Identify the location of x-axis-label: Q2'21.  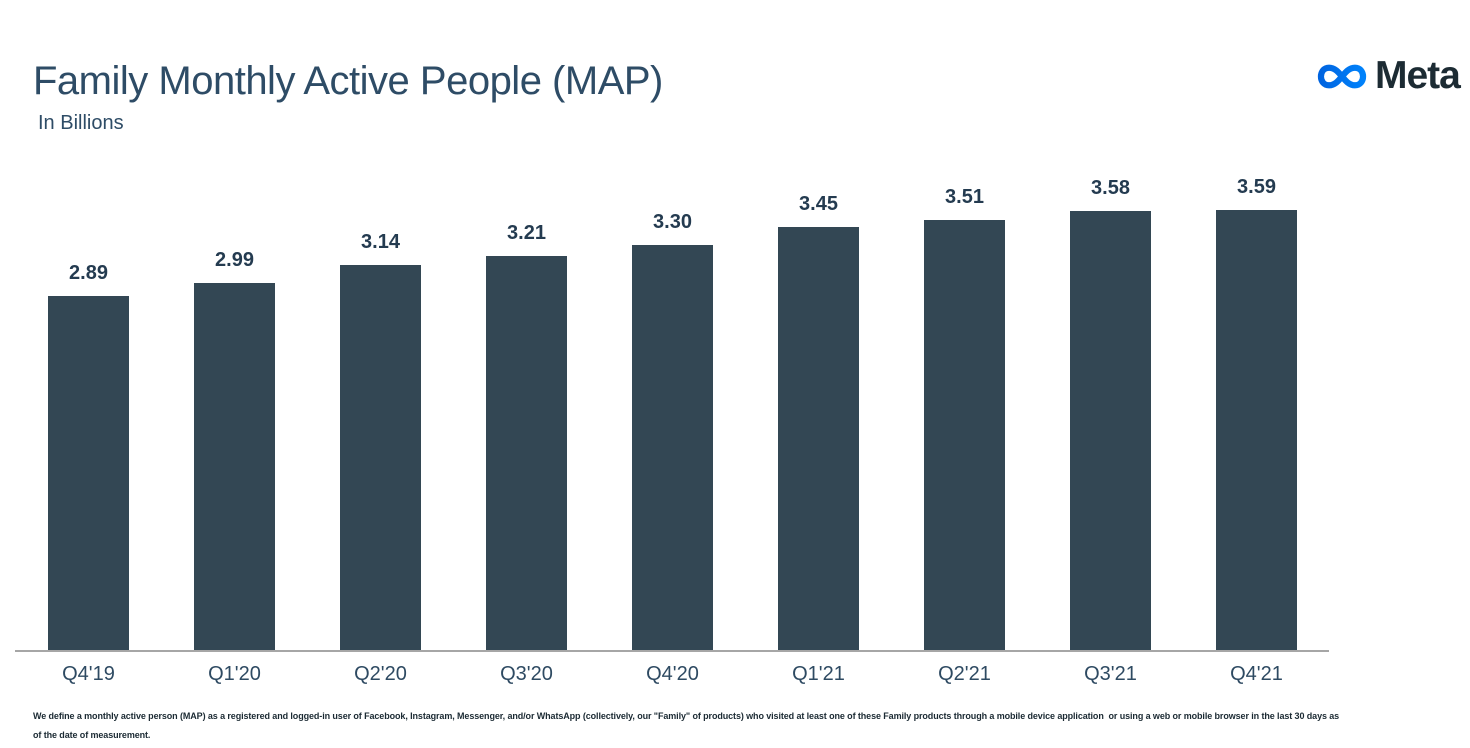
(964, 674).